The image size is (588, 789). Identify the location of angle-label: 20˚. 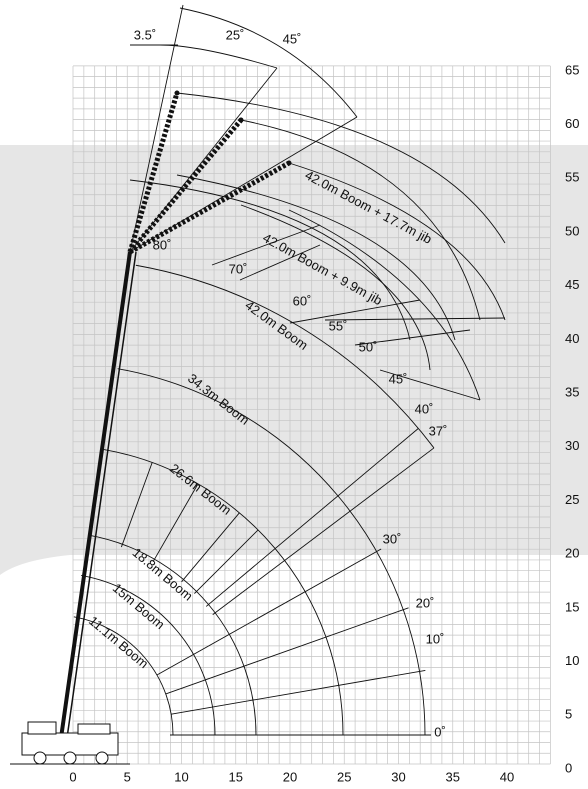
(425, 602).